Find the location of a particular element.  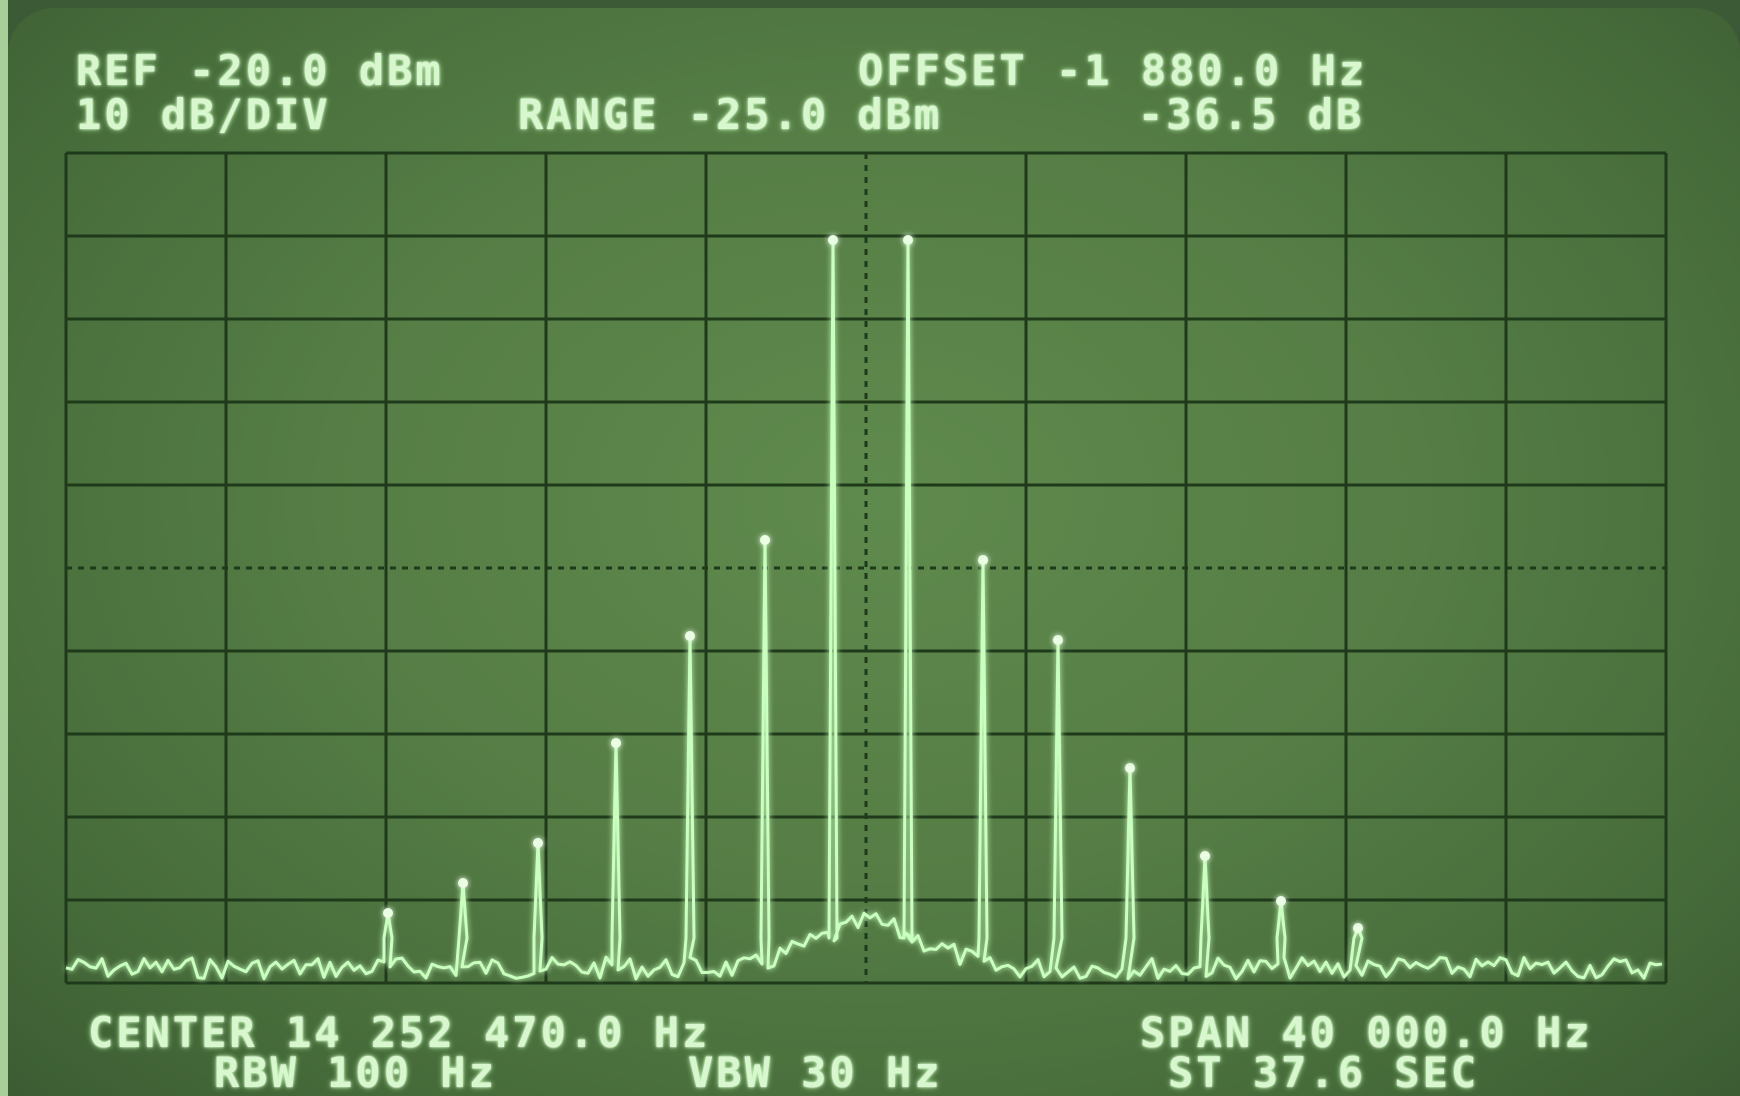

vbw-readout: VBW 30 Hz is located at coordinates (815, 1072).